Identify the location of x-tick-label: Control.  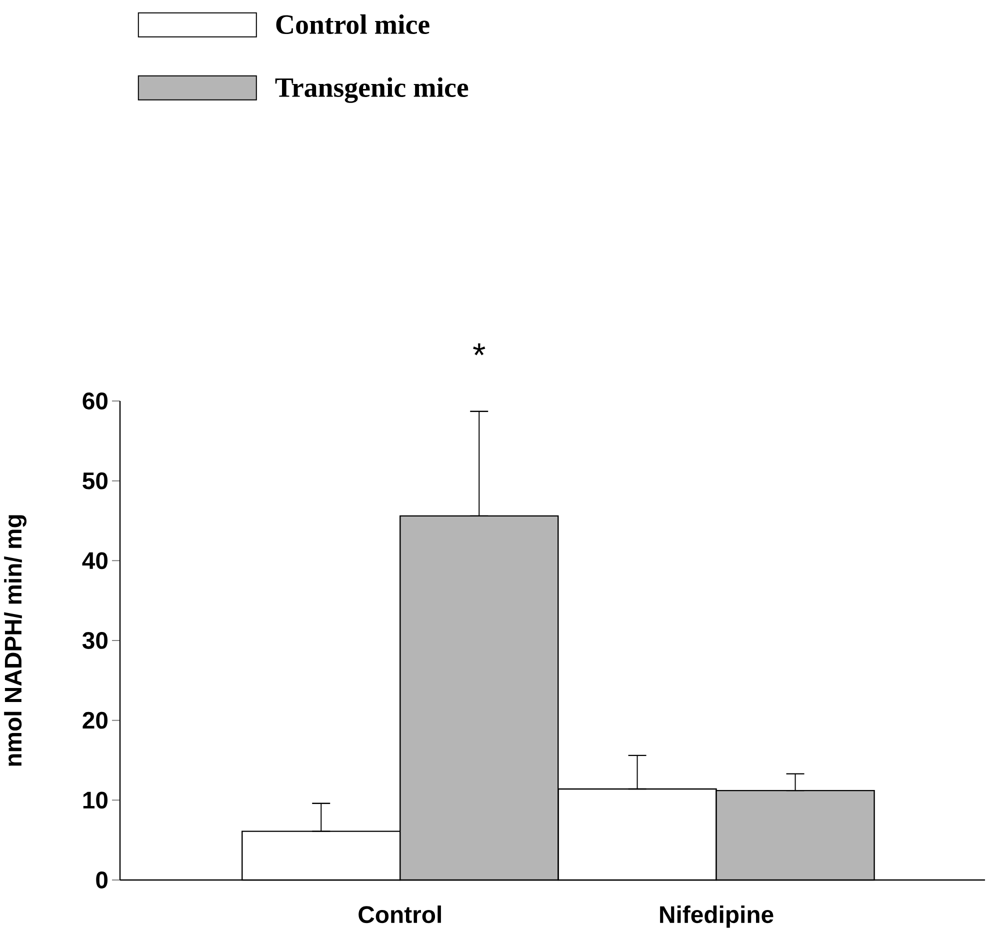
(399, 915).